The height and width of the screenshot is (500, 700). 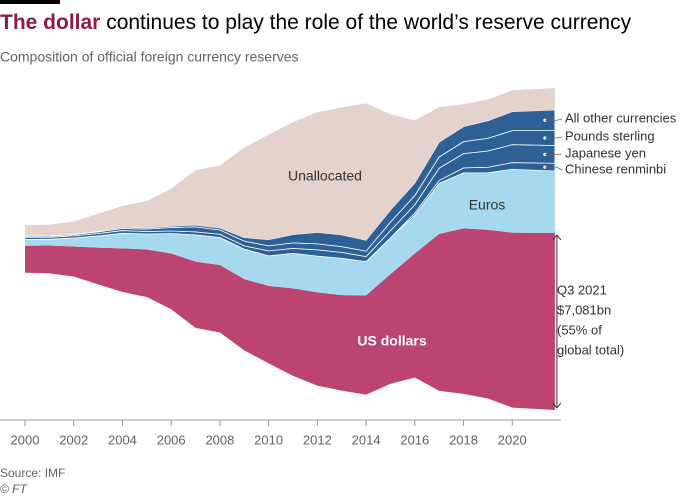 I want to click on series-label: Unallocated, so click(x=325, y=176).